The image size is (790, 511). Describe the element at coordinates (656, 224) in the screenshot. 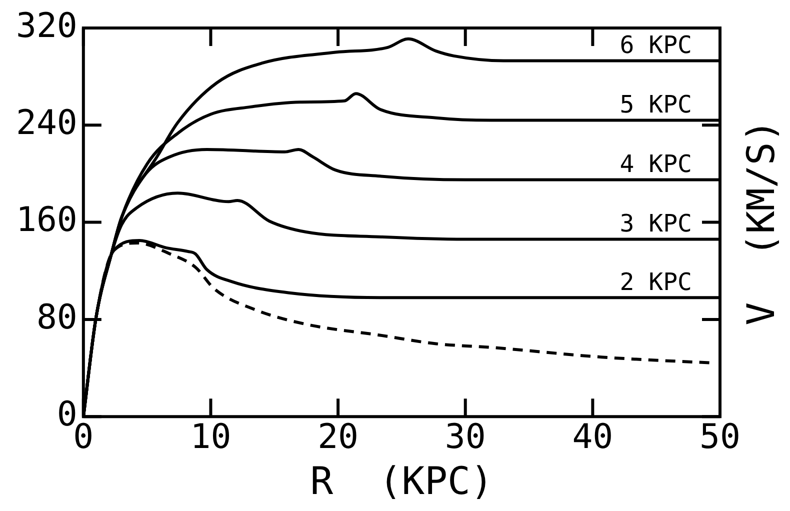

I see `legend-label: 3 KPC` at that location.